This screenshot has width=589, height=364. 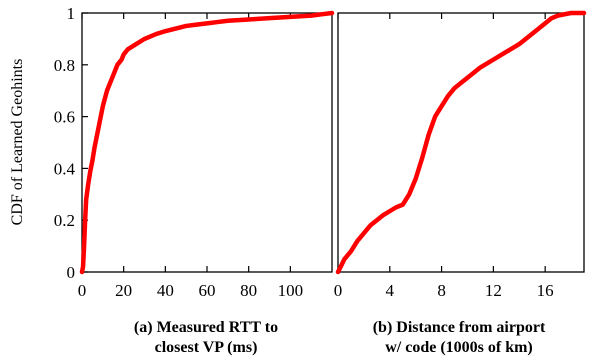 I want to click on y-tick-label-a-3: 0.6, so click(x=64, y=117).